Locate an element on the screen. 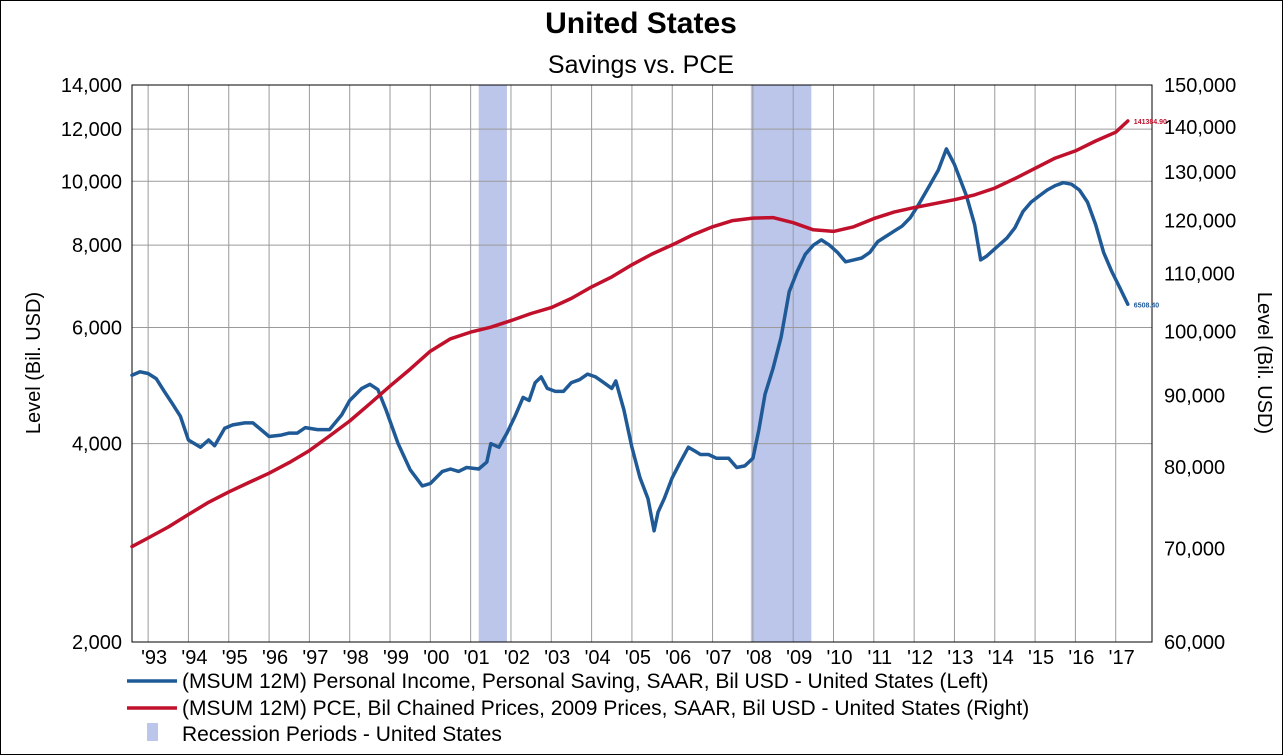  legend-label-3: Recession Periods - United States is located at coordinates (342, 734).